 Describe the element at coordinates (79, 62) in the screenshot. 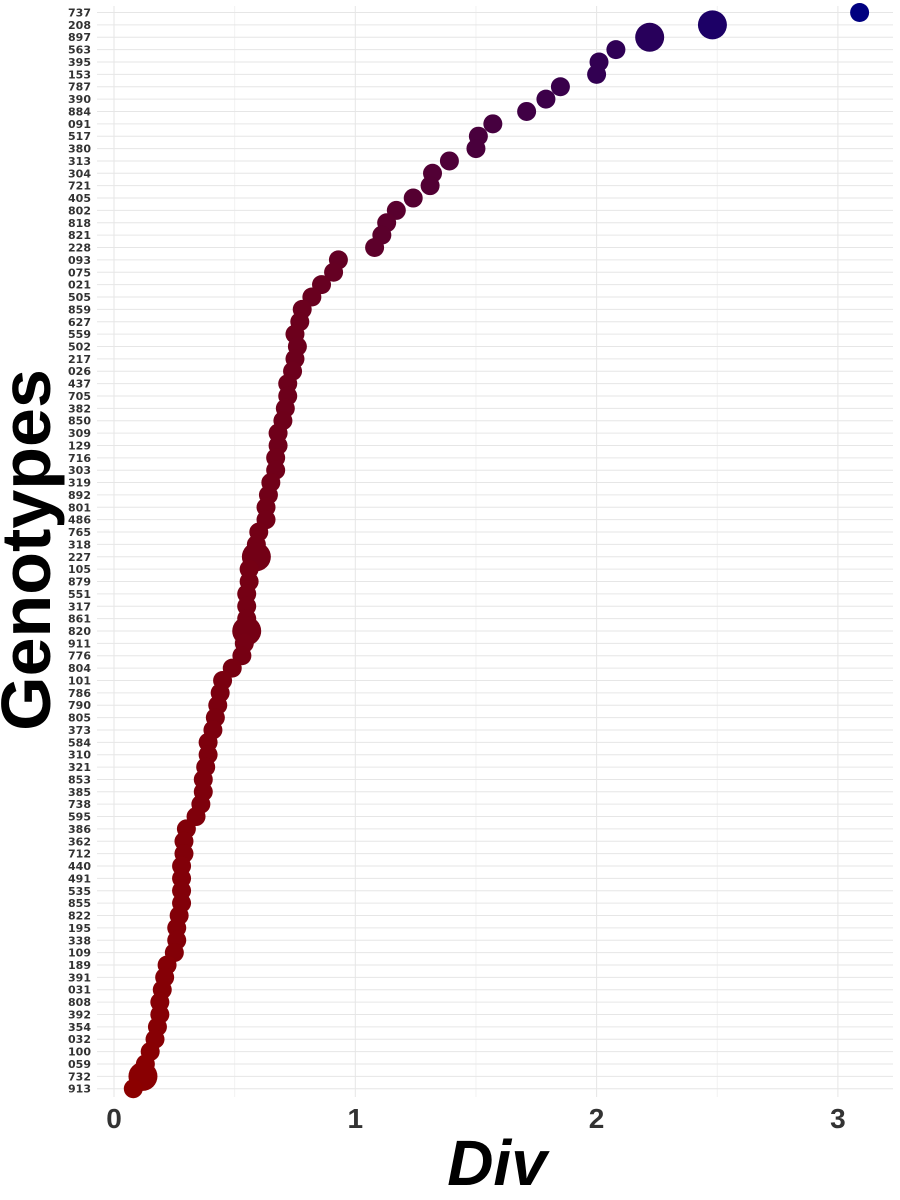

I see `y-tick-label: 395` at that location.